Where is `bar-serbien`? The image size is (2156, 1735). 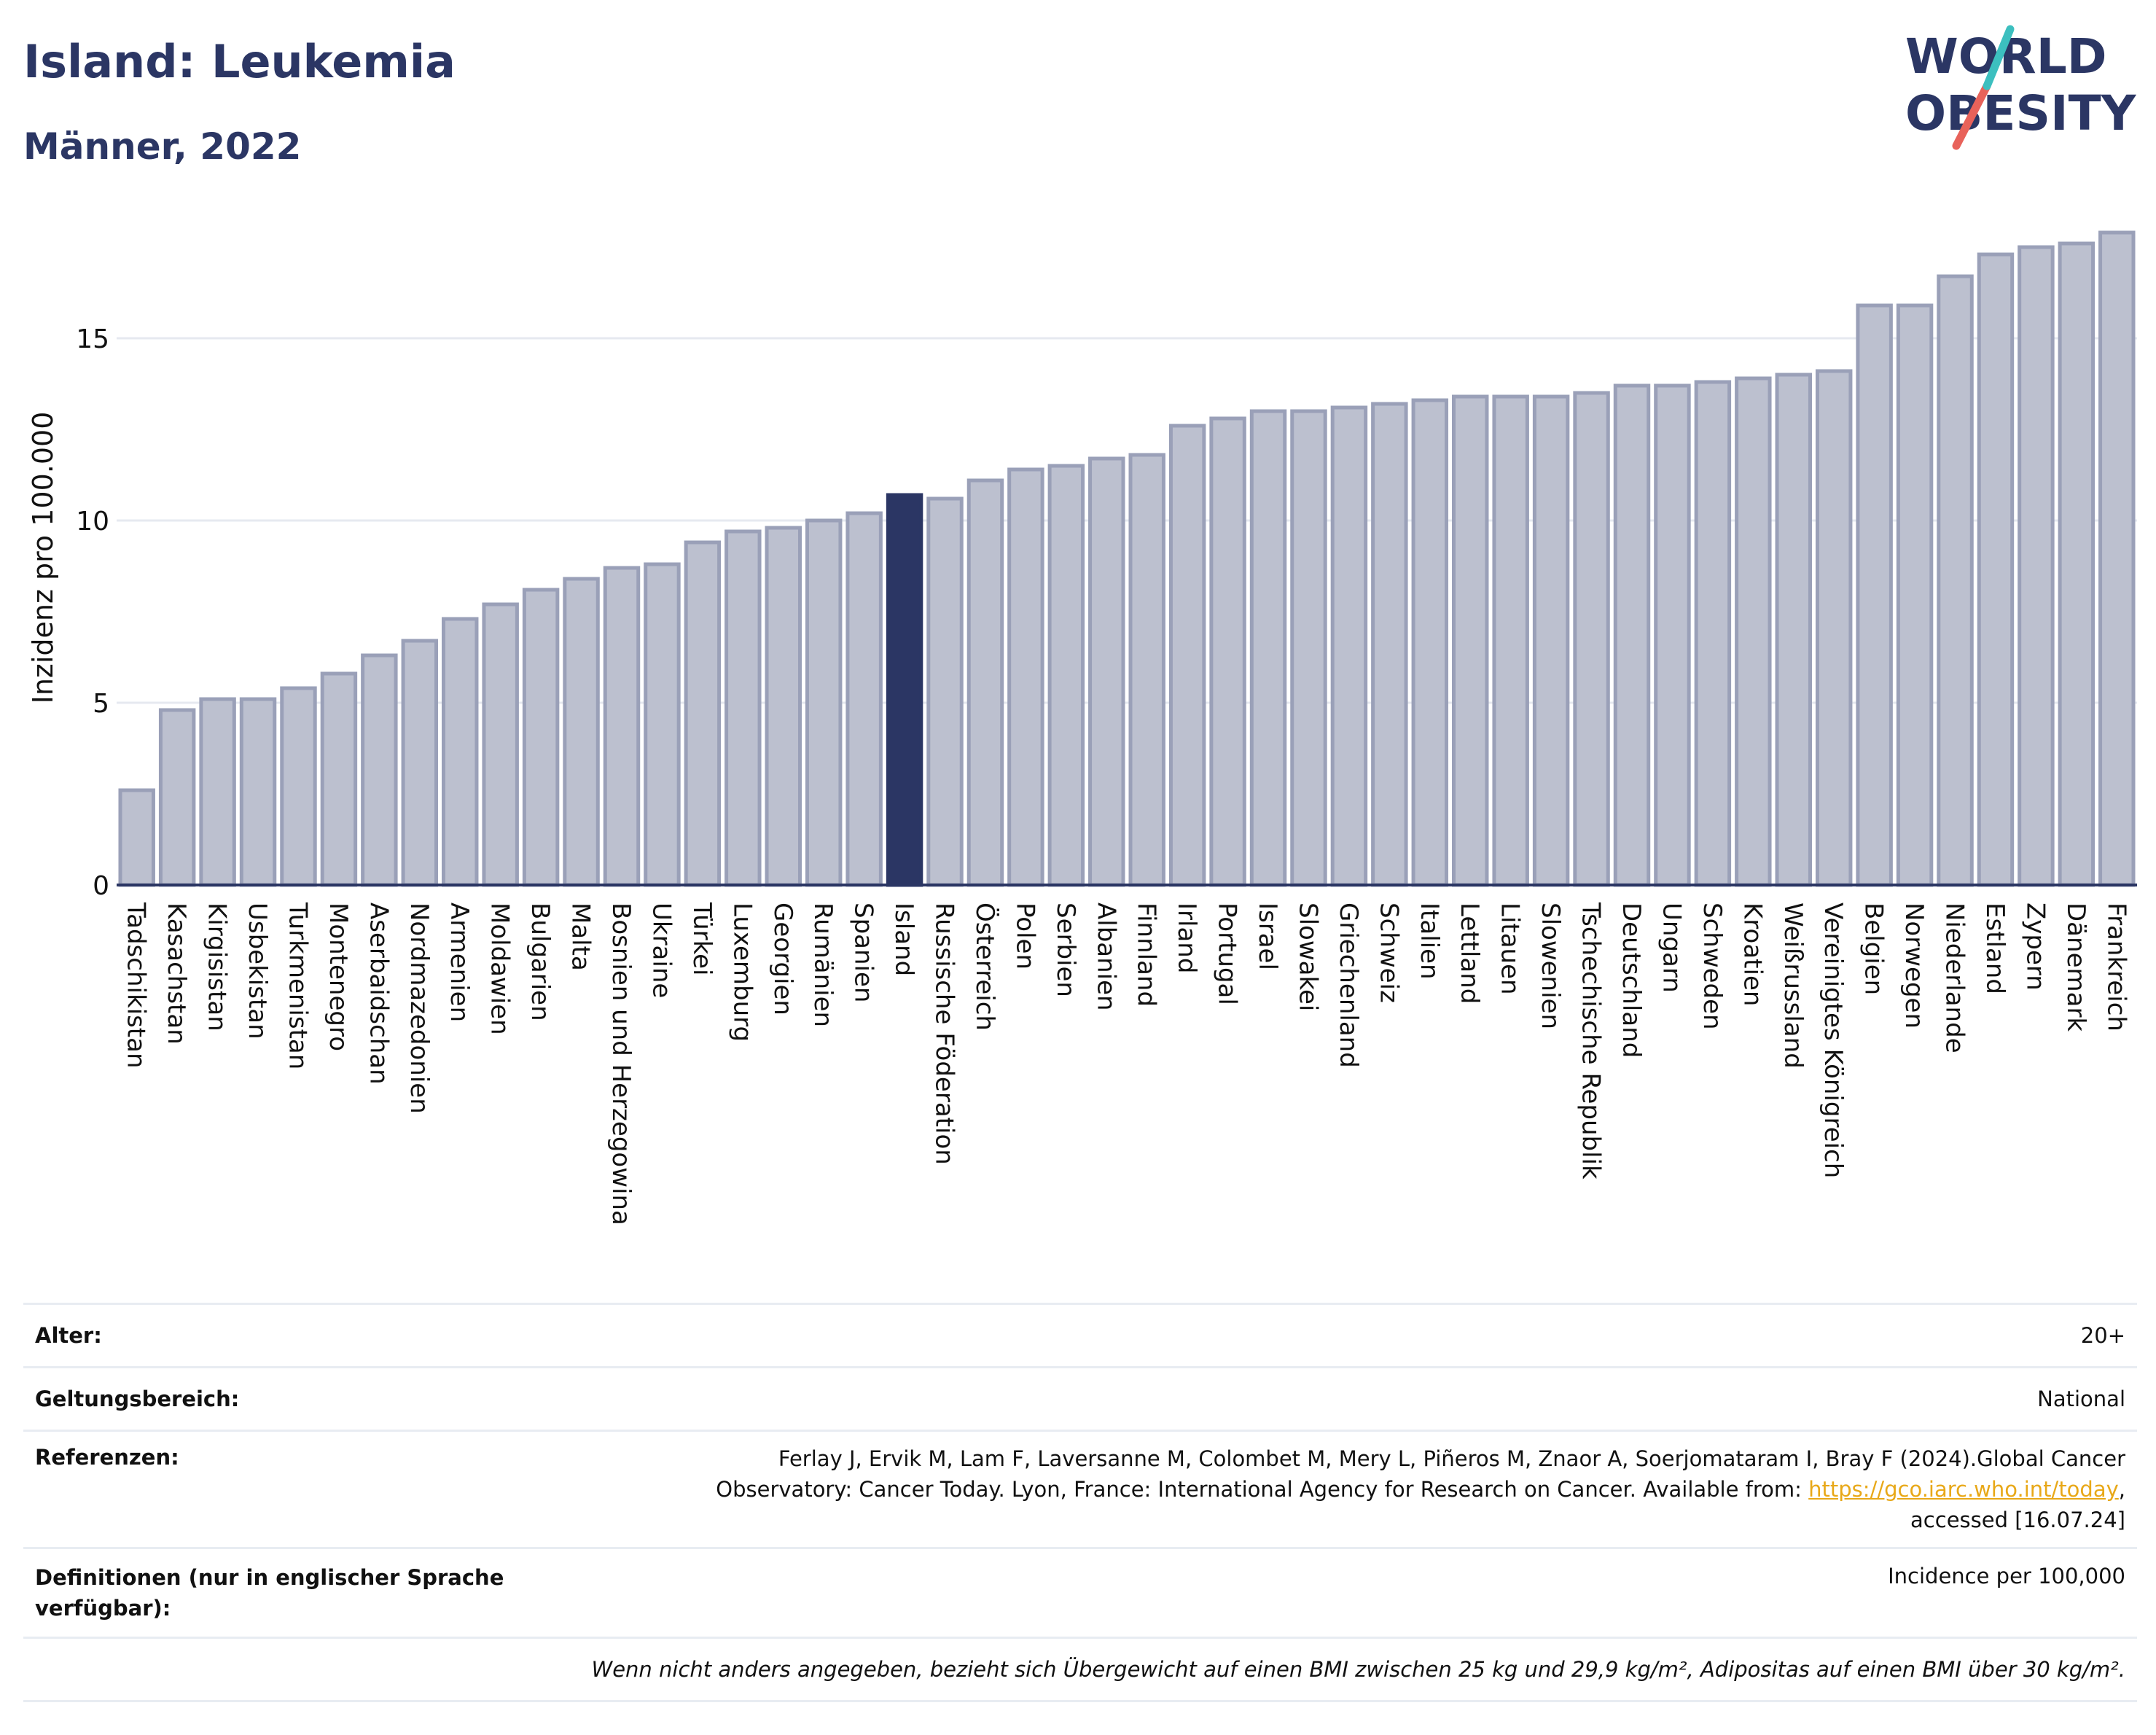 bar-serbien is located at coordinates (1066, 675).